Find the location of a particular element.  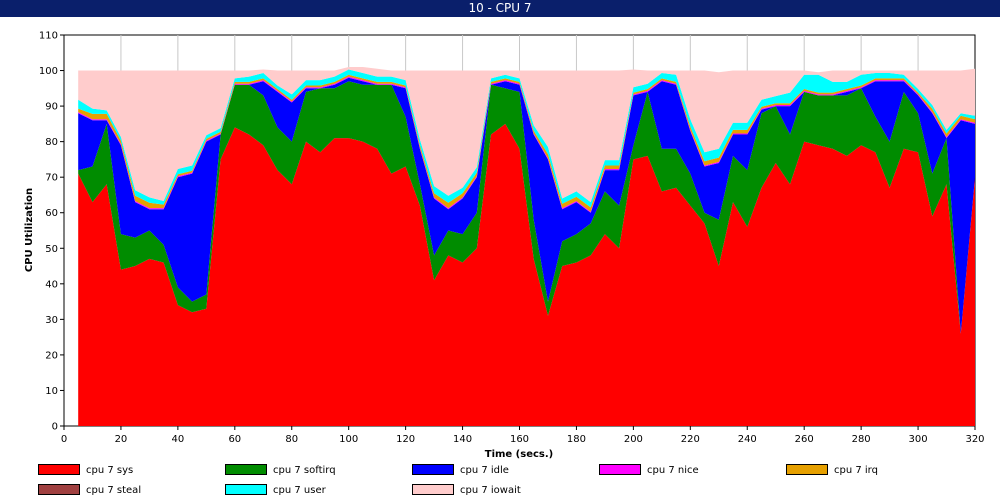

y-tick-label: 100 is located at coordinates (48, 71).